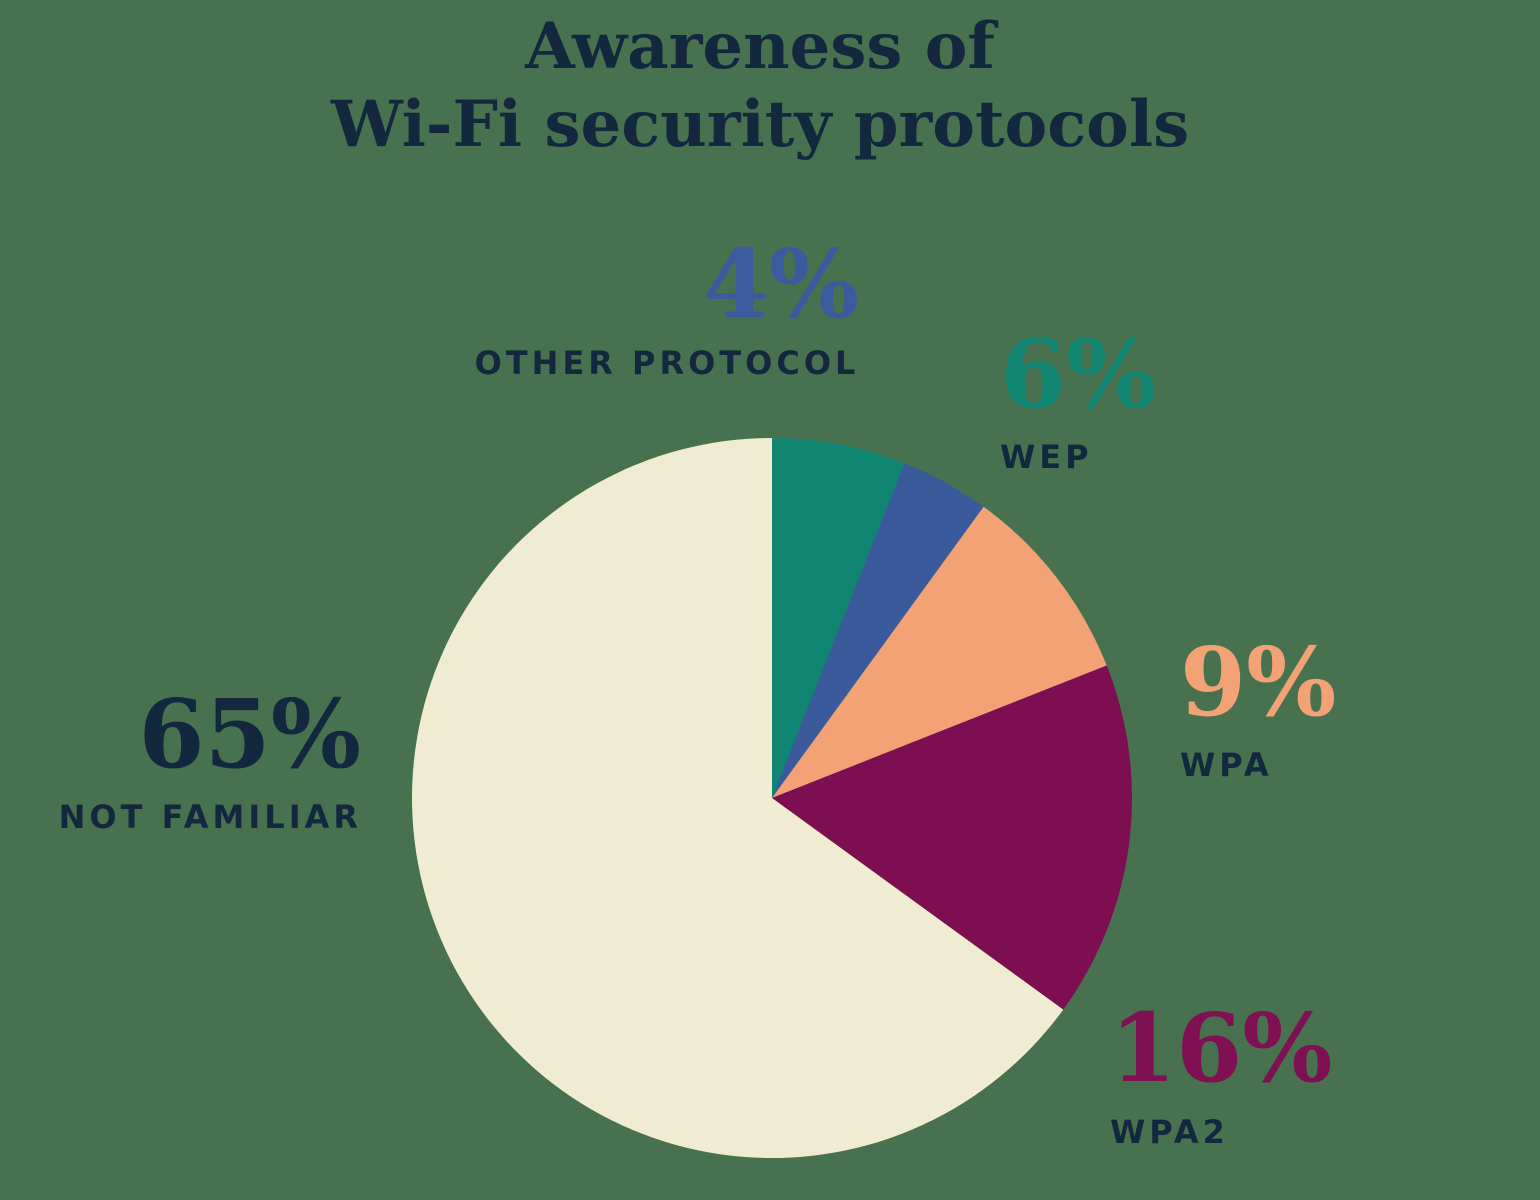 Image resolution: width=1540 pixels, height=1200 pixels. I want to click on pie-slice-other-protocol, so click(878, 630).